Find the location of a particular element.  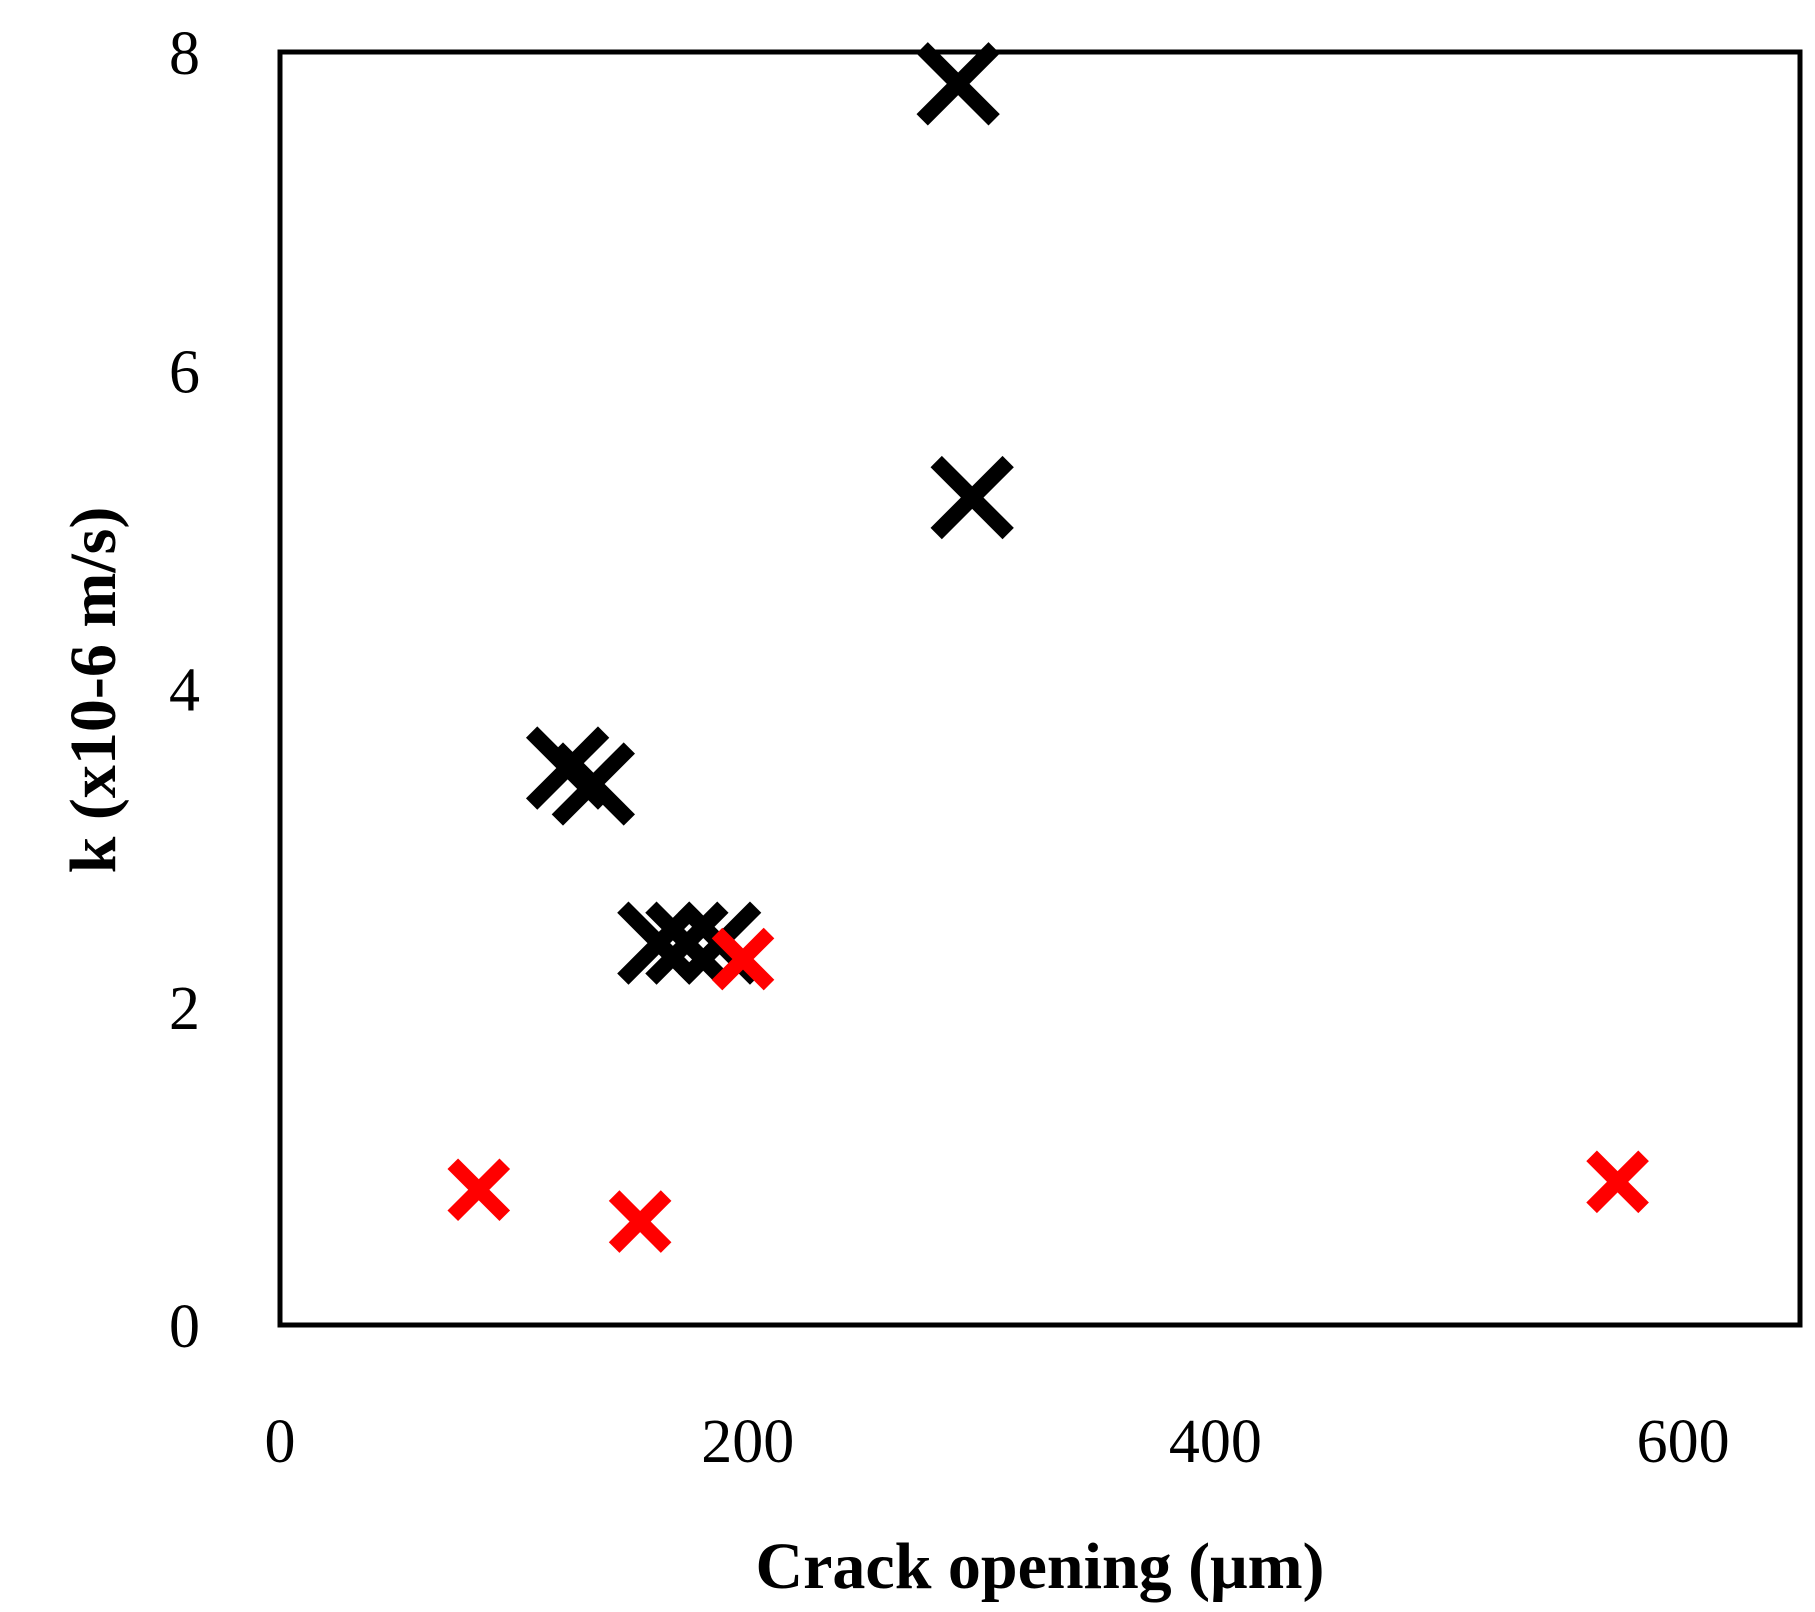

y-tick-label: 6 is located at coordinates (184, 372).